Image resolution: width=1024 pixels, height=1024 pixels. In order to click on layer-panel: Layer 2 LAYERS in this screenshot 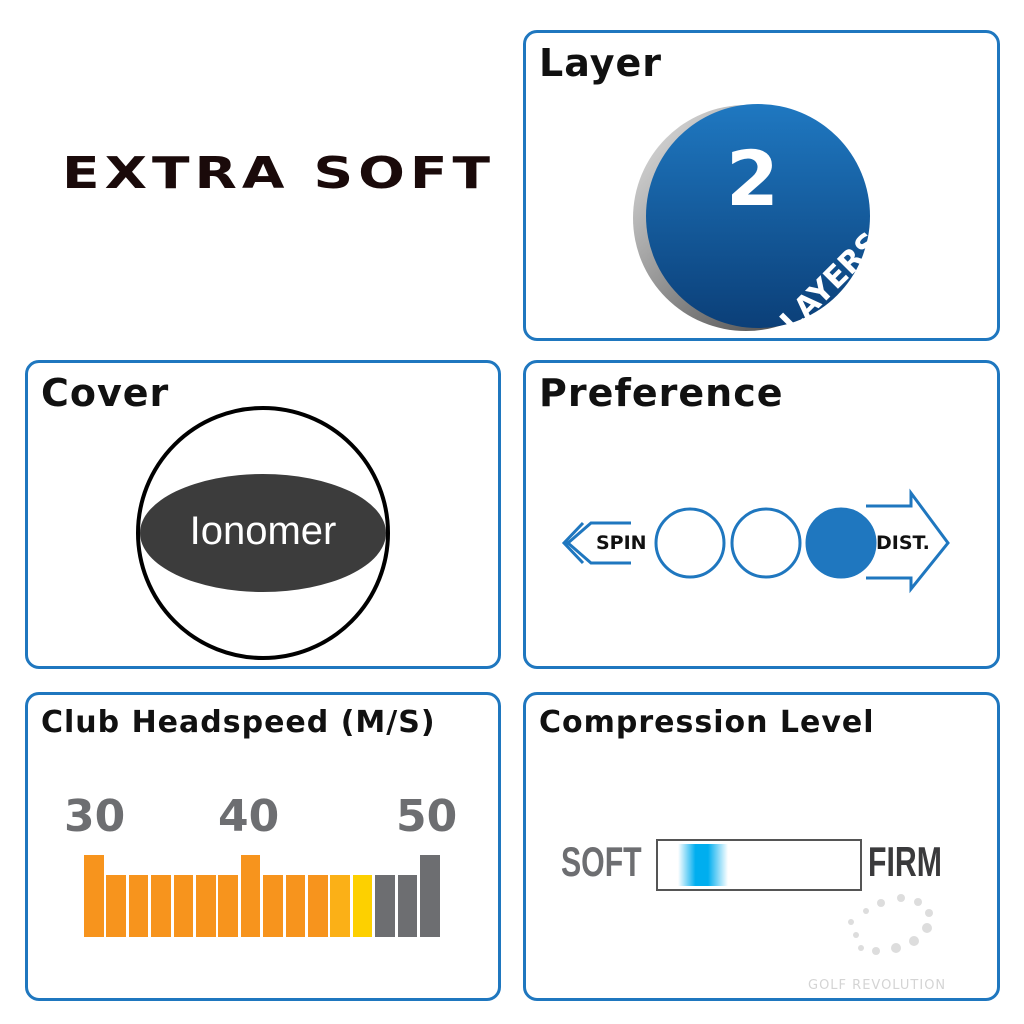, I will do `click(761, 185)`.